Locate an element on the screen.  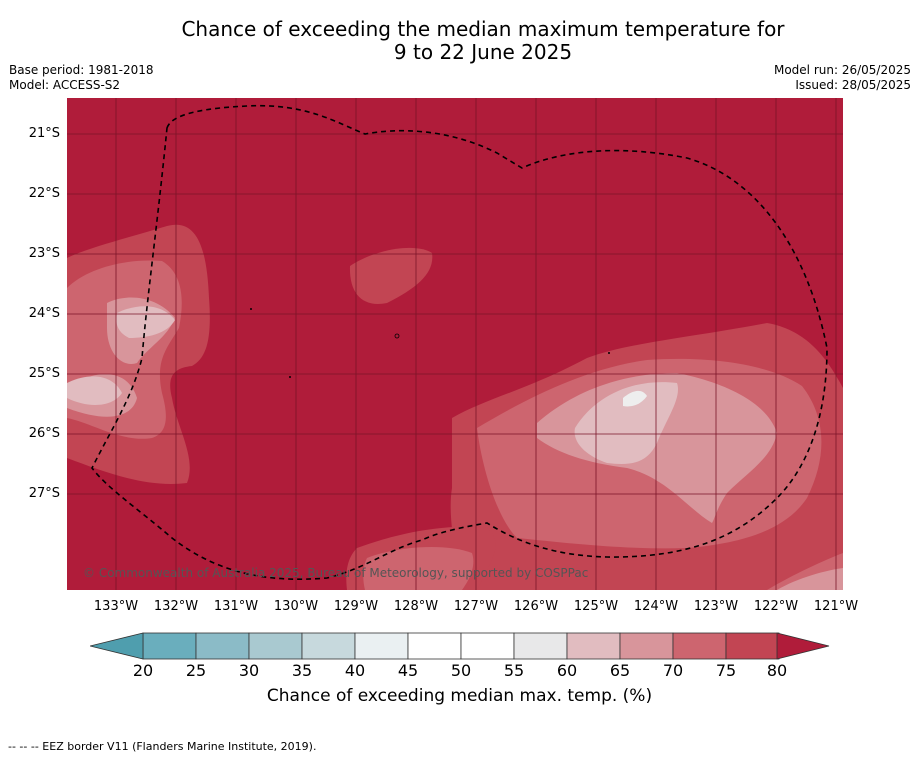
lat-label: 26°S is located at coordinates (44, 433).